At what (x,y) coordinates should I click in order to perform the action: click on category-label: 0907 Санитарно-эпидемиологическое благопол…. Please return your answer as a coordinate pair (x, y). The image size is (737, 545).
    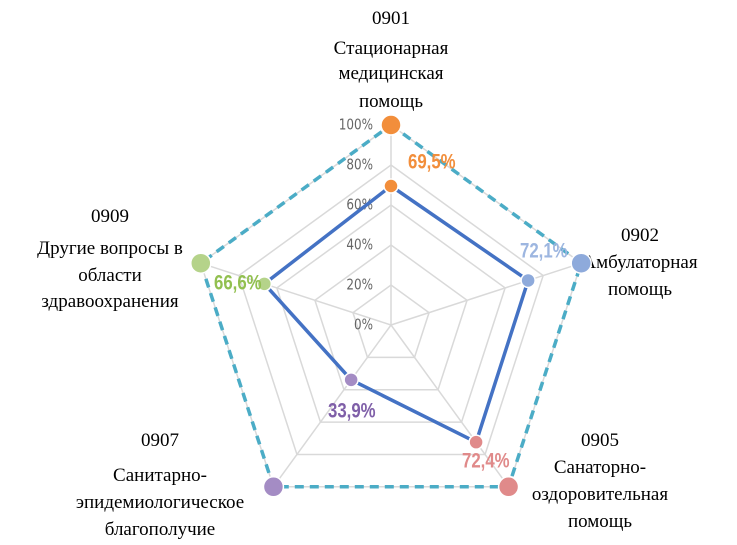
    Looking at the image, I should click on (160, 485).